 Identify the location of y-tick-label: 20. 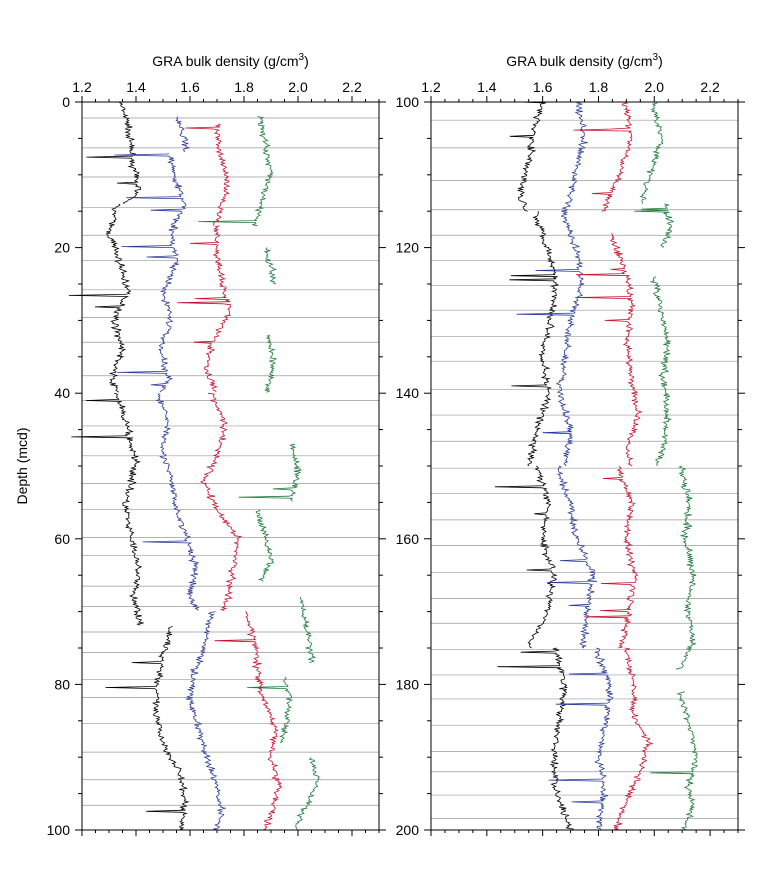
(62, 248).